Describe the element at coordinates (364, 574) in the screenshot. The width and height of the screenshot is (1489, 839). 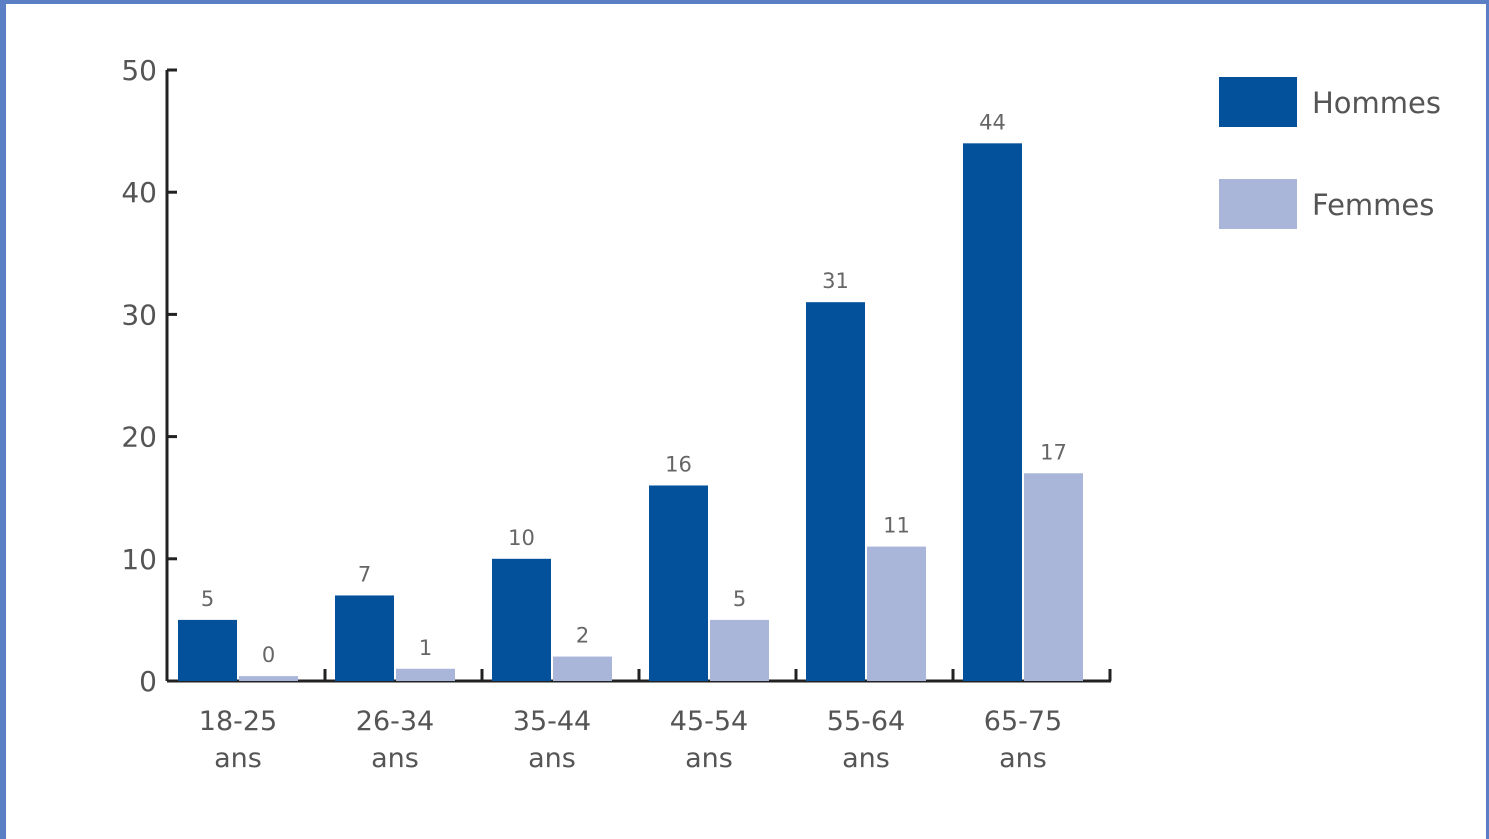
I see `data-label: 7` at that location.